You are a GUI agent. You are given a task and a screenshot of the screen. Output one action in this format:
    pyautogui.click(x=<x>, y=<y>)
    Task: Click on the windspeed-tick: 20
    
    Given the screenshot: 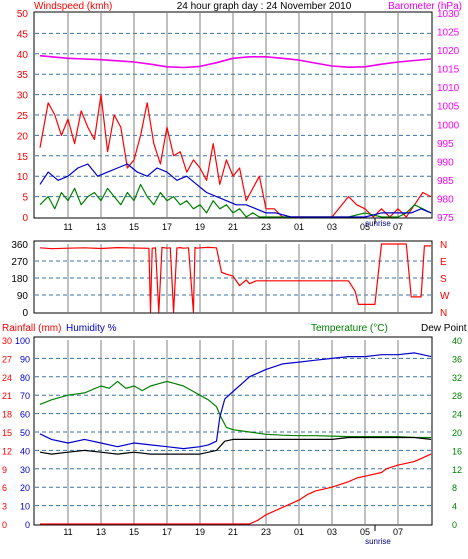 What is the action you would take?
    pyautogui.click(x=23, y=136)
    